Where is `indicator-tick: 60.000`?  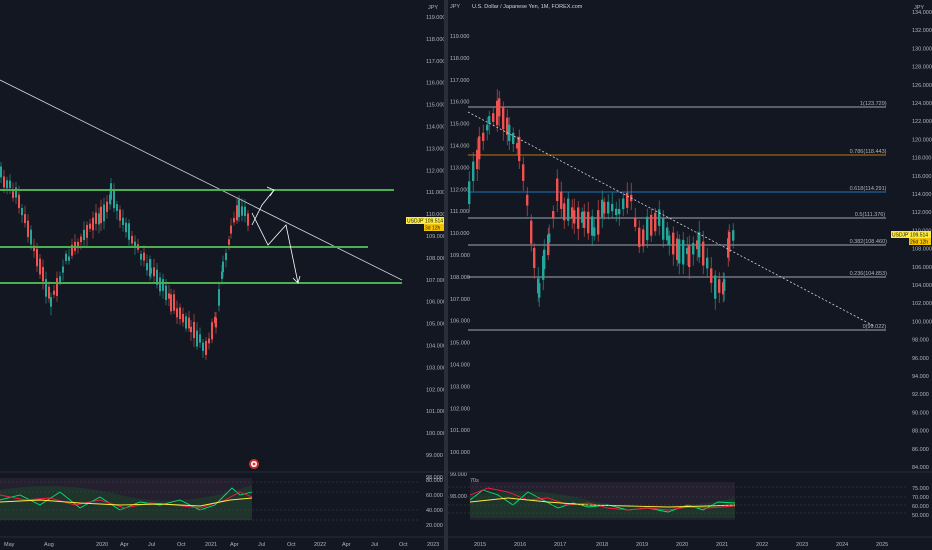 indicator-tick: 60.000 is located at coordinates (920, 507).